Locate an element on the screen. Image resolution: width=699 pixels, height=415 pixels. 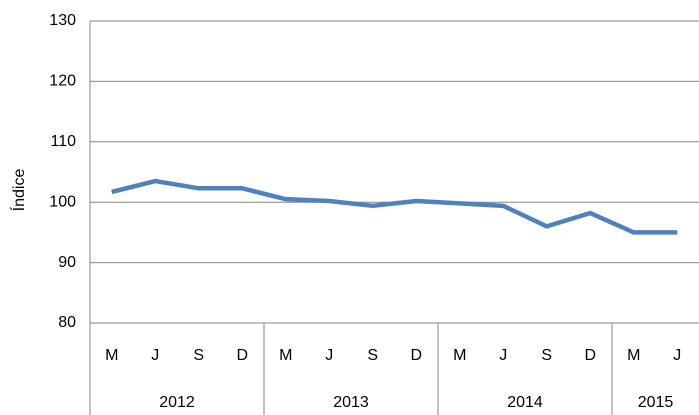
group-label: 2013 is located at coordinates (351, 402).